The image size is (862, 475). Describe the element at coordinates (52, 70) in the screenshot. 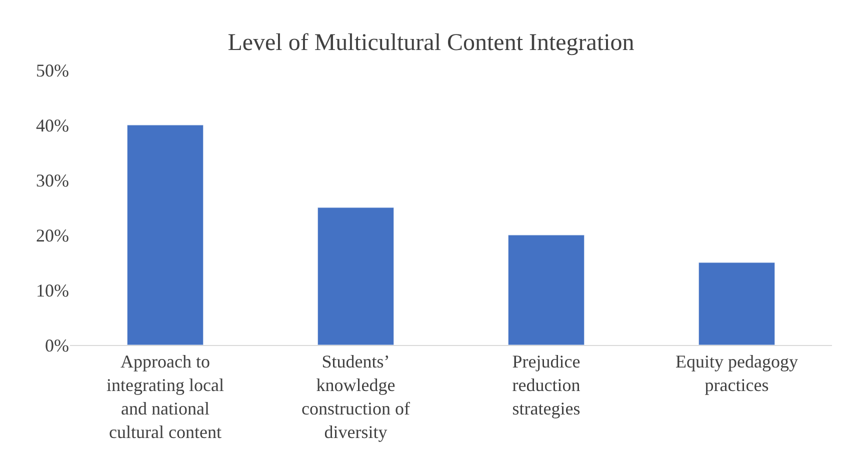

I see `y-tick-label: 50%` at that location.